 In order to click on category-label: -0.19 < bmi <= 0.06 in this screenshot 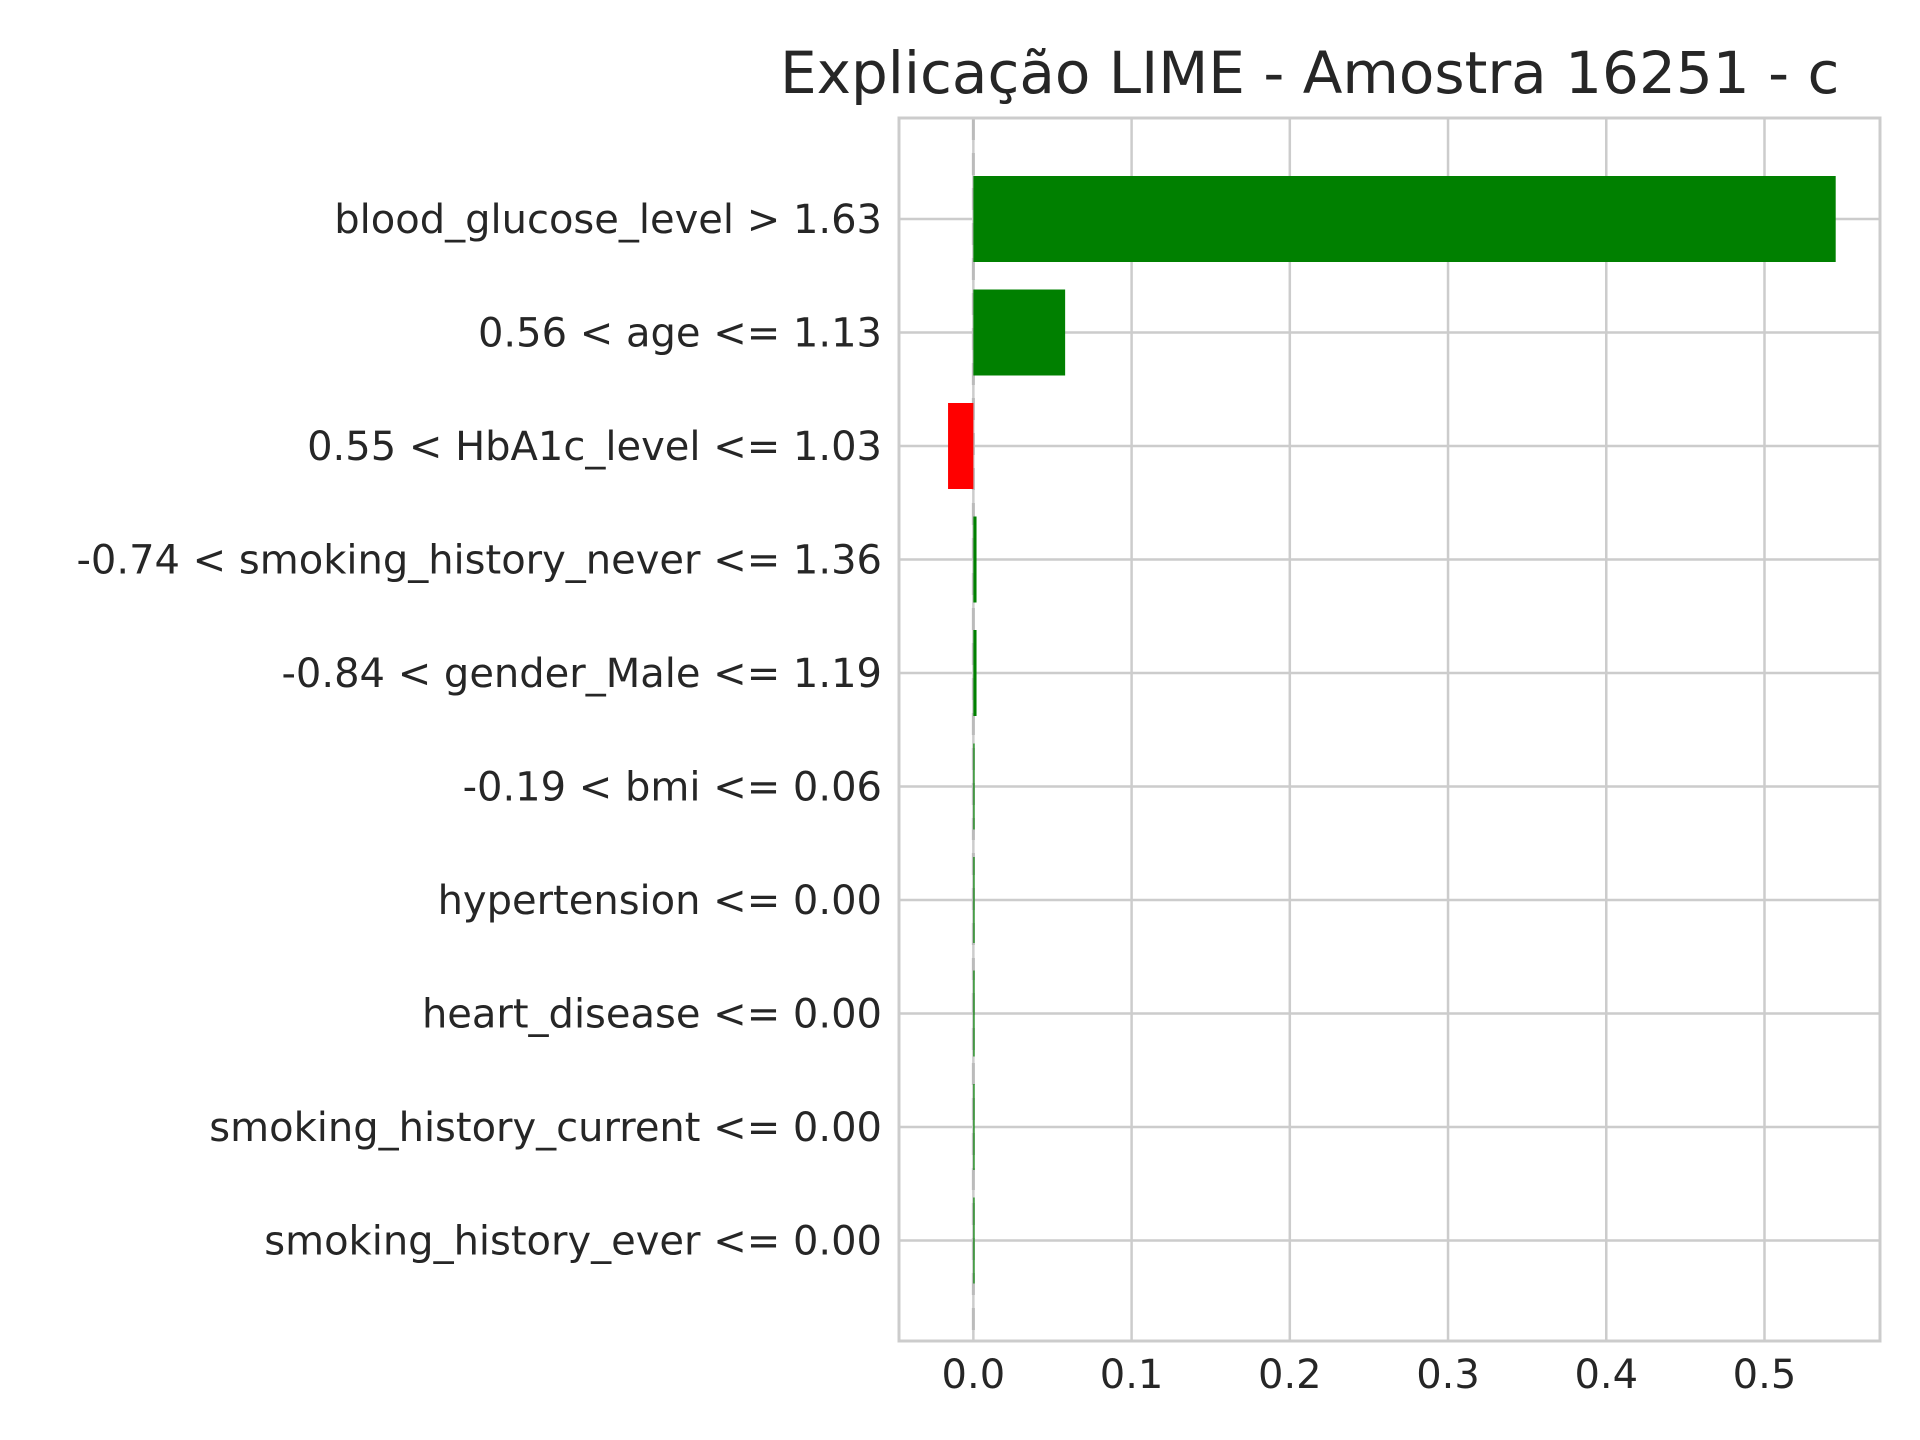, I will do `click(672, 788)`.